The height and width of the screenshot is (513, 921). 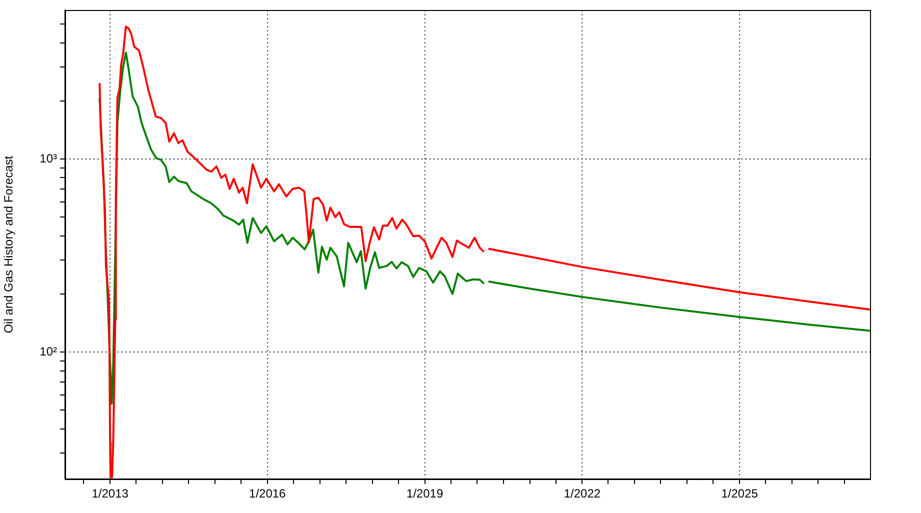 What do you see at coordinates (49, 158) in the screenshot?
I see `y-tick-label: 10³` at bounding box center [49, 158].